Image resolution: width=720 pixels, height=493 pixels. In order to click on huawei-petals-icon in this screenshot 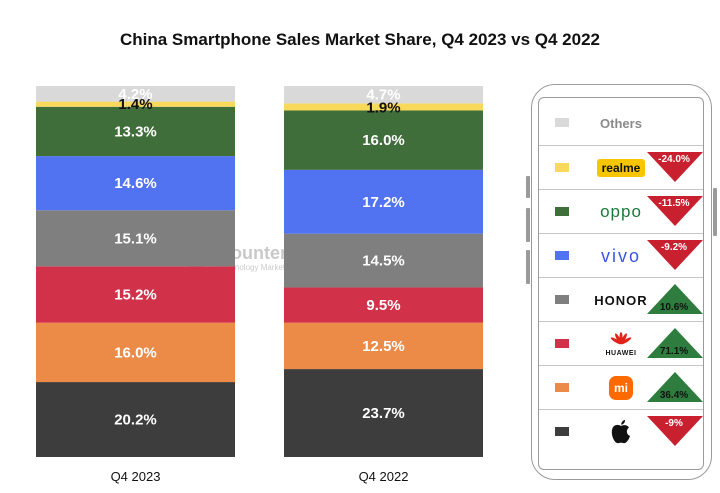, I will do `click(621, 337)`.